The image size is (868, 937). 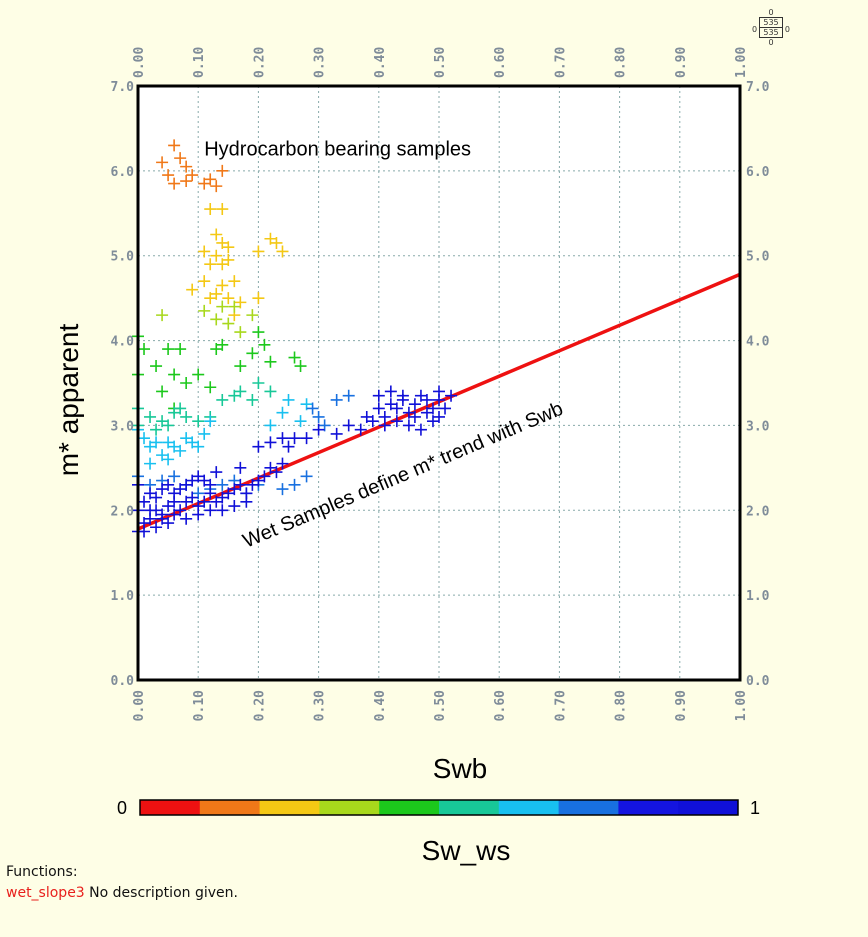 What do you see at coordinates (758, 681) in the screenshot?
I see `y-tick-label-right: 0.0` at bounding box center [758, 681].